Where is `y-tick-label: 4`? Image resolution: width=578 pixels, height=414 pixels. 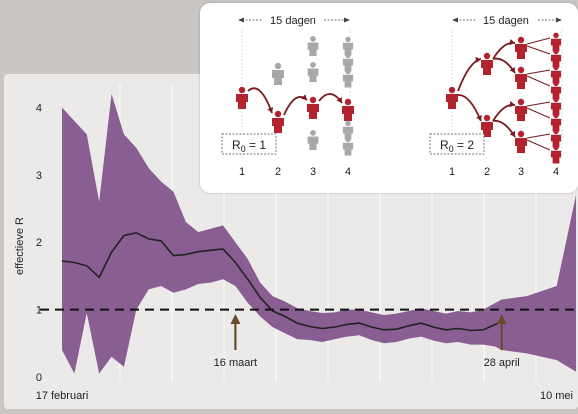
y-tick-label: 4 is located at coordinates (39, 108).